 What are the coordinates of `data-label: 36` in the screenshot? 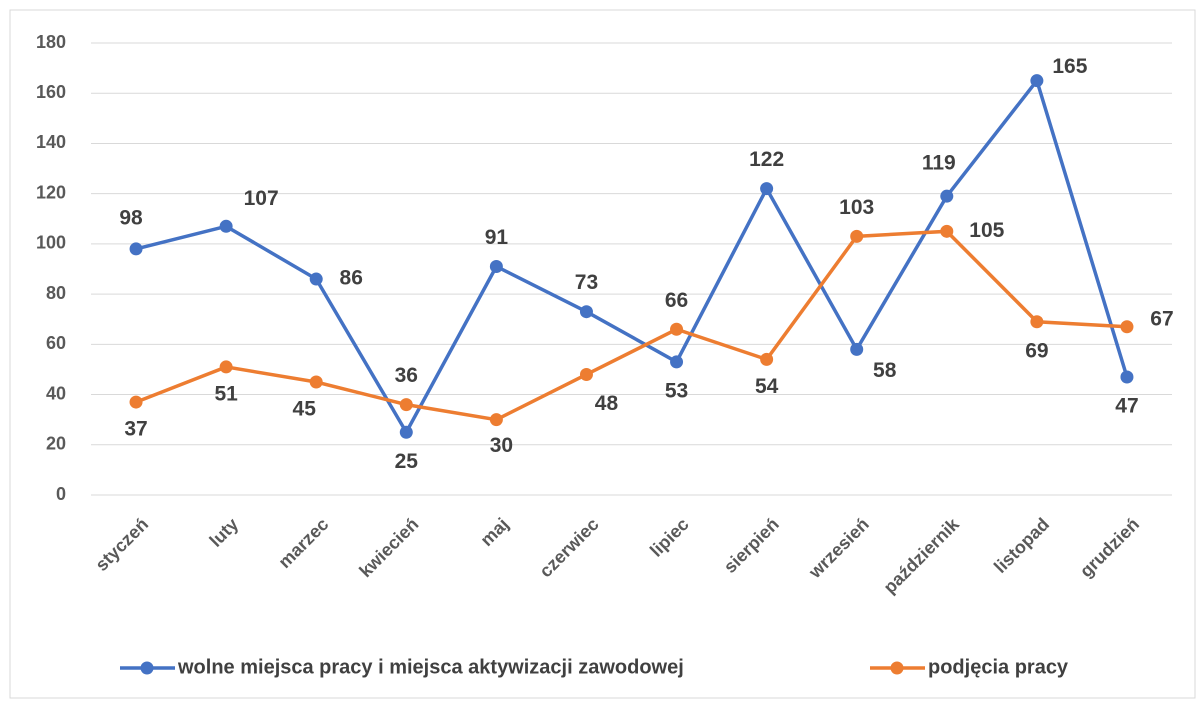 It's located at (406, 375).